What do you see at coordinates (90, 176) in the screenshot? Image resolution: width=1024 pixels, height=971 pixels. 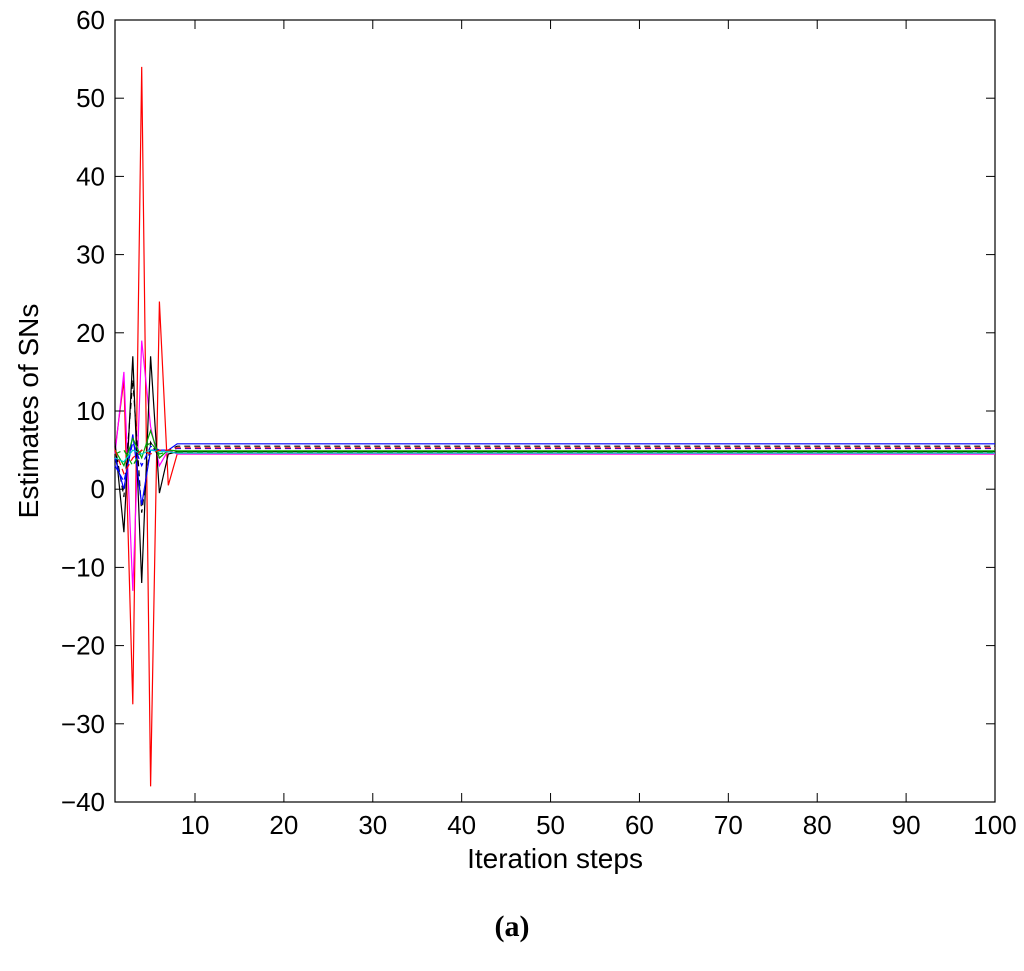 I see `y-tick-label: 40` at bounding box center [90, 176].